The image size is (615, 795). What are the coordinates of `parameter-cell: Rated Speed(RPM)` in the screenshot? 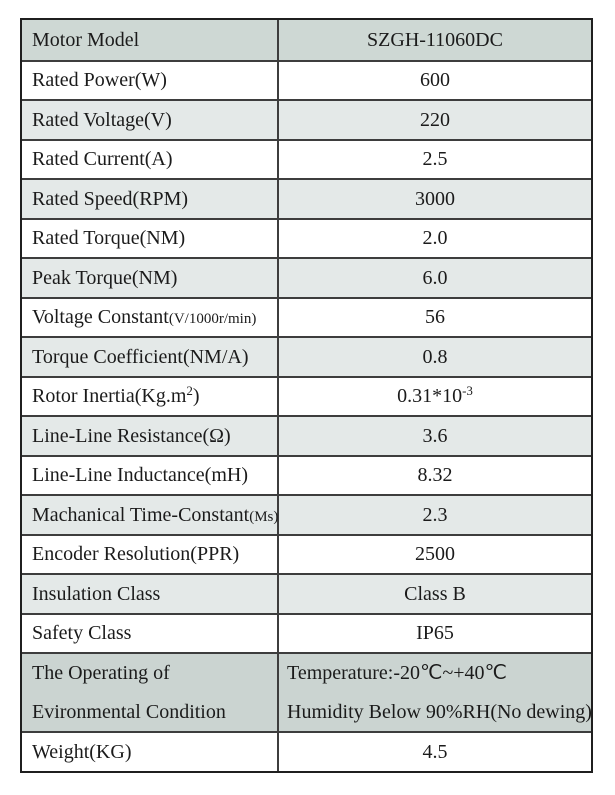 It's located at (150, 199).